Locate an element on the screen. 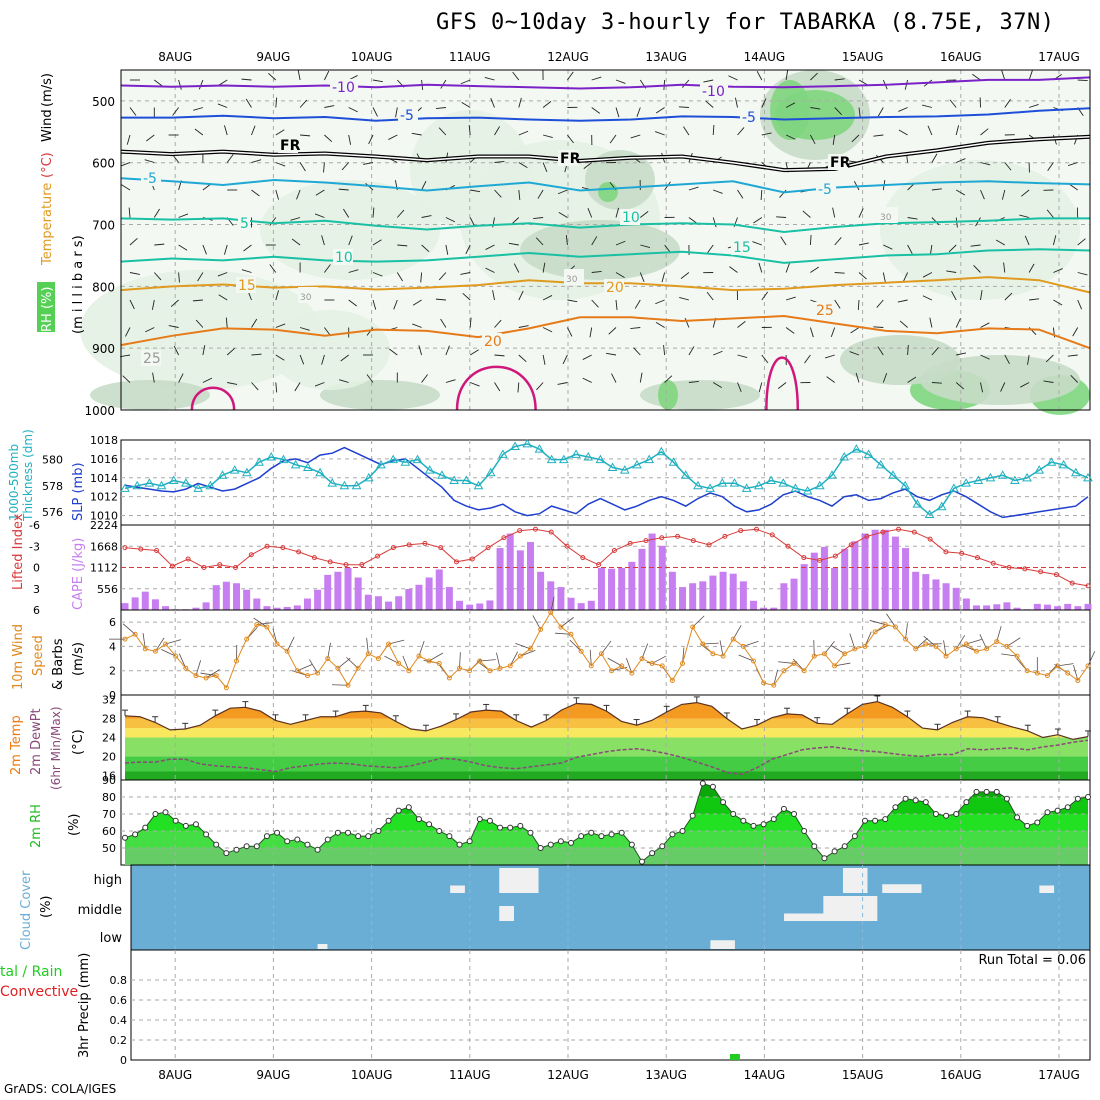 The width and height of the screenshot is (1100, 1100). y-tick-cape: 2224 is located at coordinates (104, 525).